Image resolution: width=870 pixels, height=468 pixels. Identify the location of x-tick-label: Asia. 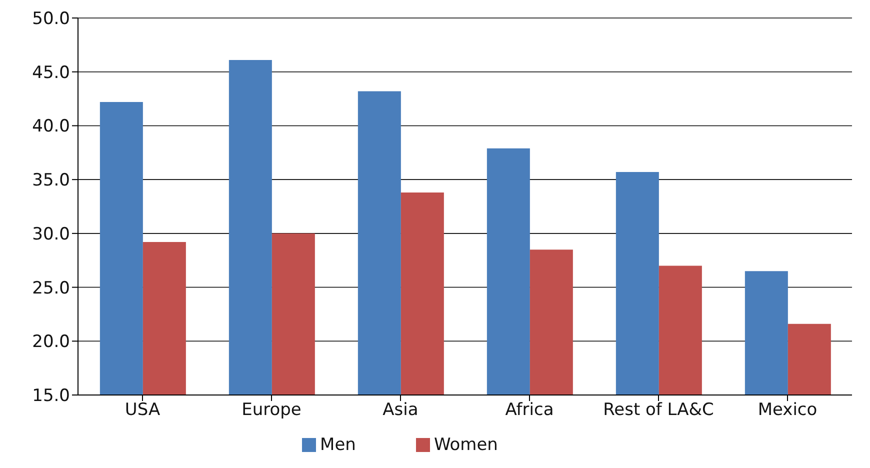
(400, 410).